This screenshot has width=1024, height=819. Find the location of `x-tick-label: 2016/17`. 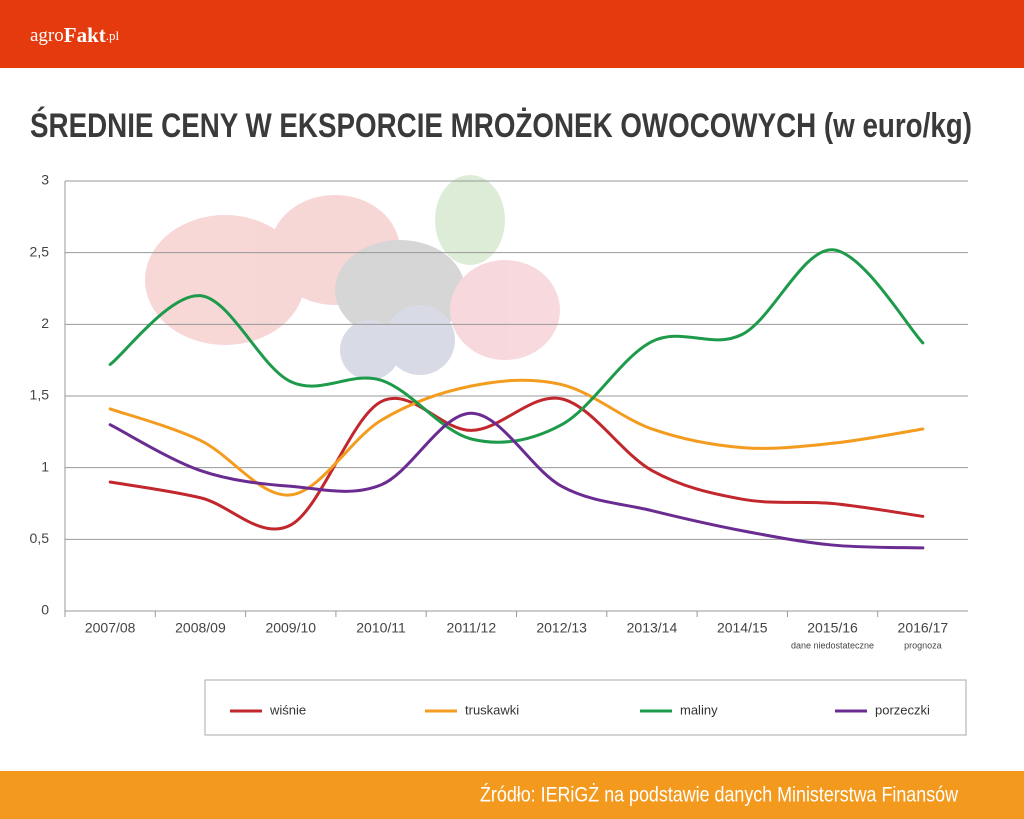

x-tick-label: 2016/17 is located at coordinates (923, 628).